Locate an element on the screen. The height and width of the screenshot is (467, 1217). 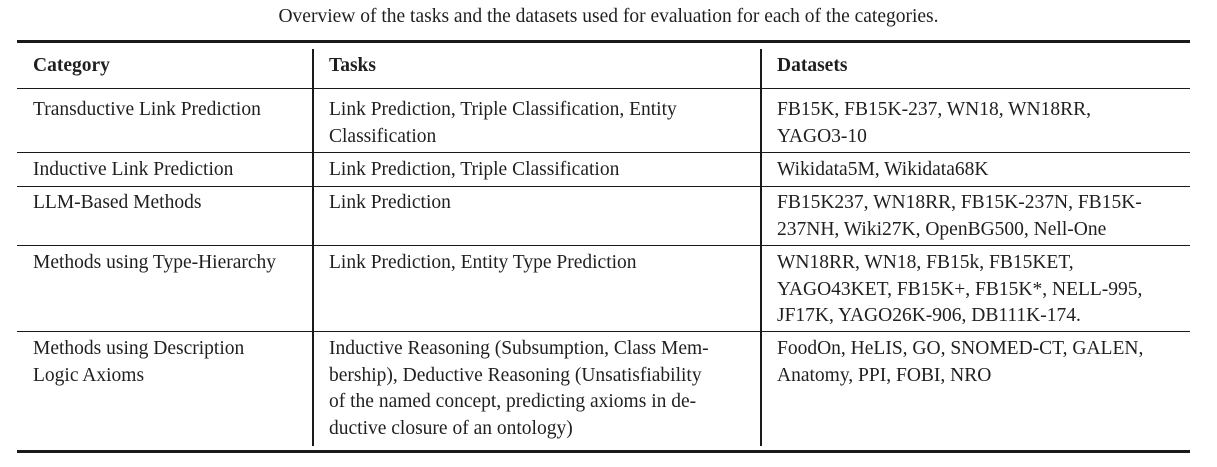
header-tasks: Tasks is located at coordinates (352, 65).